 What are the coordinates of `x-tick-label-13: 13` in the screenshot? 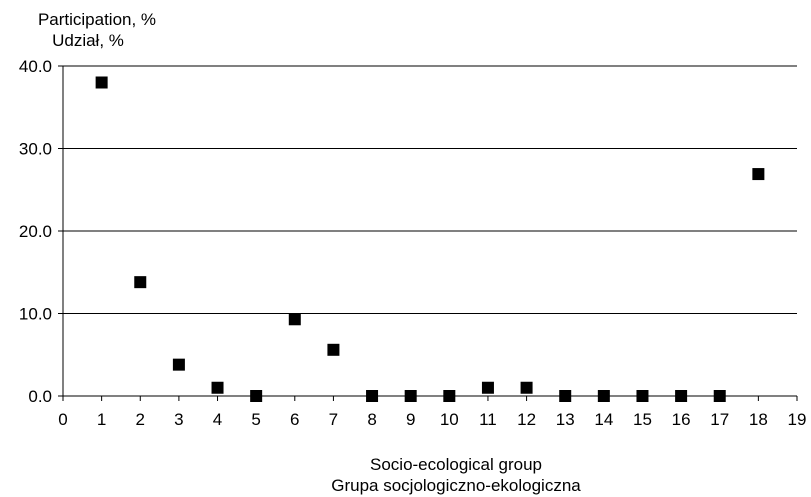 It's located at (565, 419).